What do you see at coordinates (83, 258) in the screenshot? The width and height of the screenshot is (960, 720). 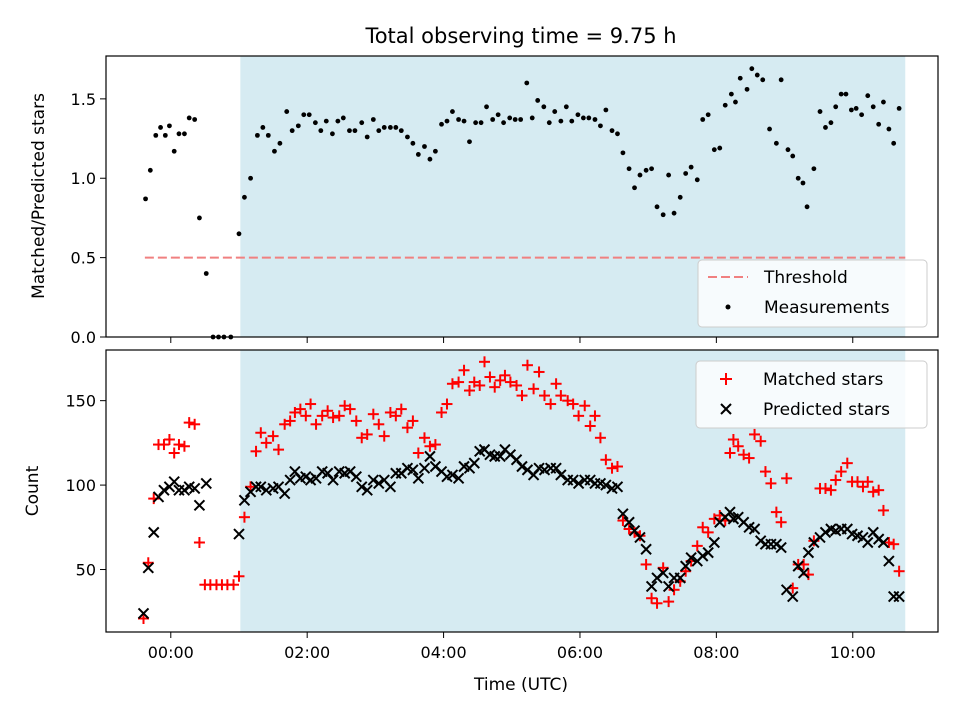 I see `y-tick-label: 0.5` at bounding box center [83, 258].